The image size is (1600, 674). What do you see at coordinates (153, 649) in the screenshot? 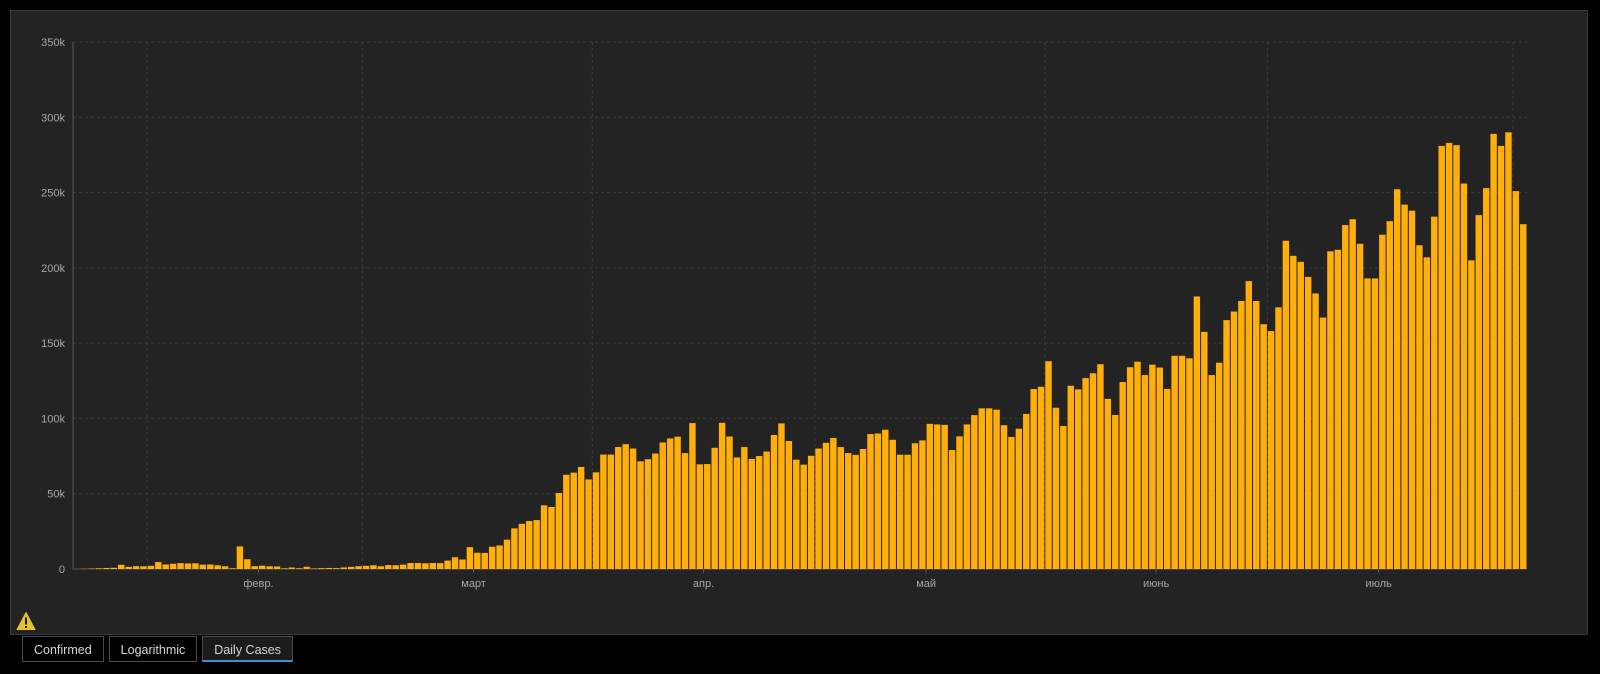
I see `tab-logarithmic: Logarithmic` at bounding box center [153, 649].